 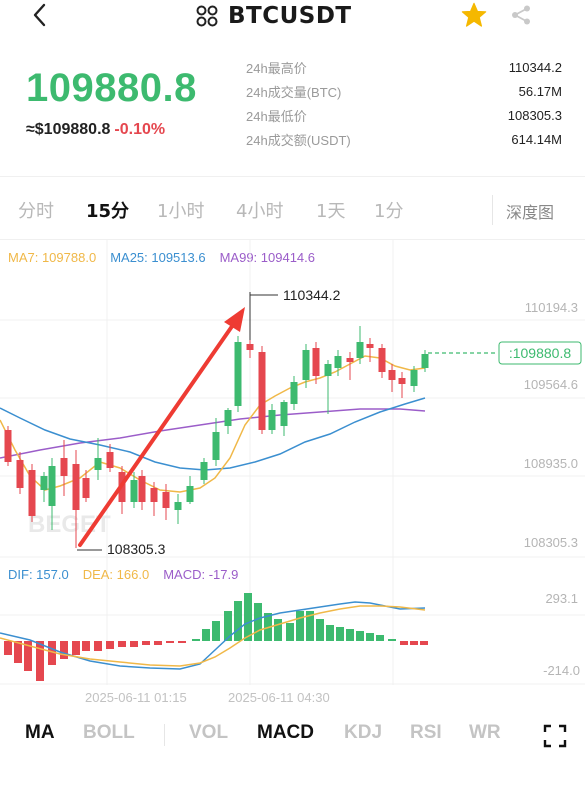 What do you see at coordinates (207, 16) in the screenshot?
I see `four-dots-icon` at bounding box center [207, 16].